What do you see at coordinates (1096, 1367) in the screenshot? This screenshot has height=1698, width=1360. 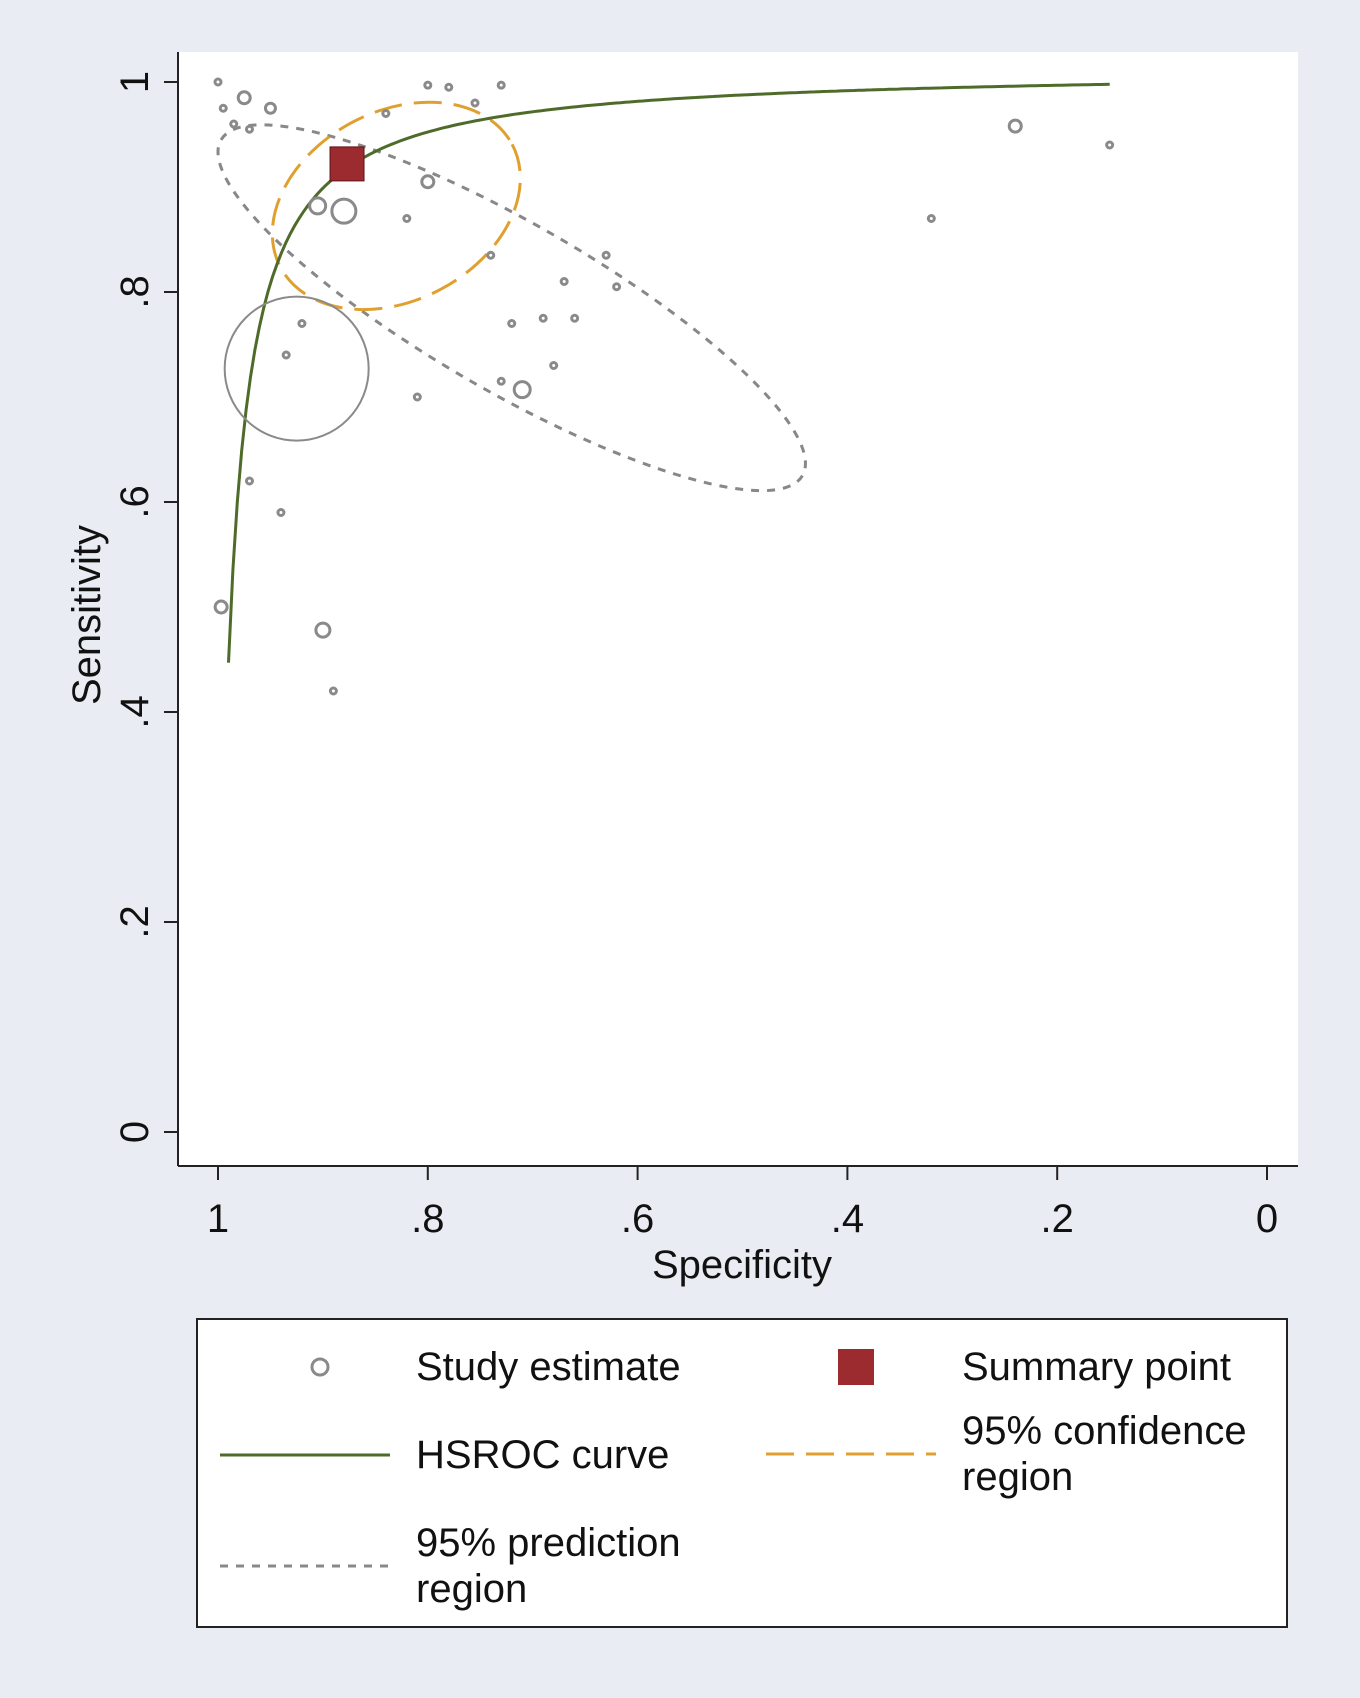 I see `legend-label: Summary point` at bounding box center [1096, 1367].